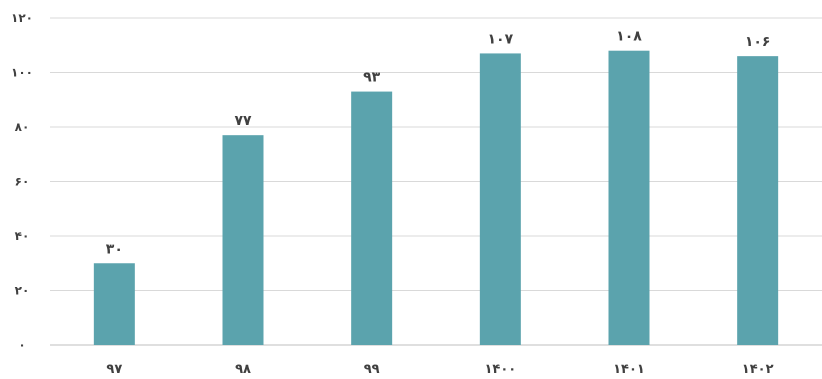  I want to click on x-tick-label: ۹۹, so click(372, 369).